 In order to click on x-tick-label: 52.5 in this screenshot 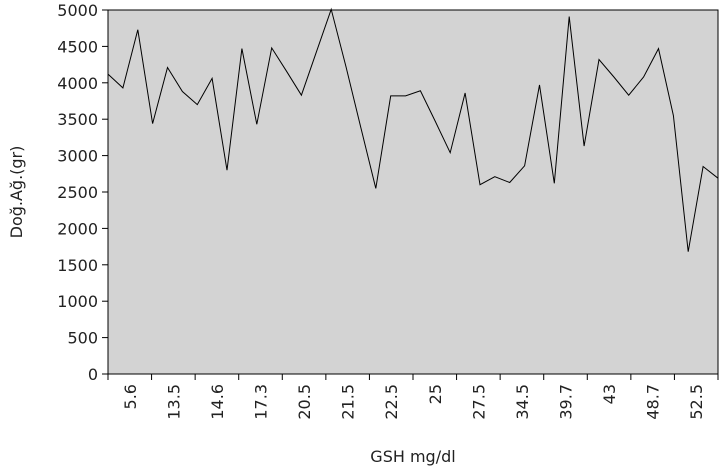, I will do `click(696, 402)`.